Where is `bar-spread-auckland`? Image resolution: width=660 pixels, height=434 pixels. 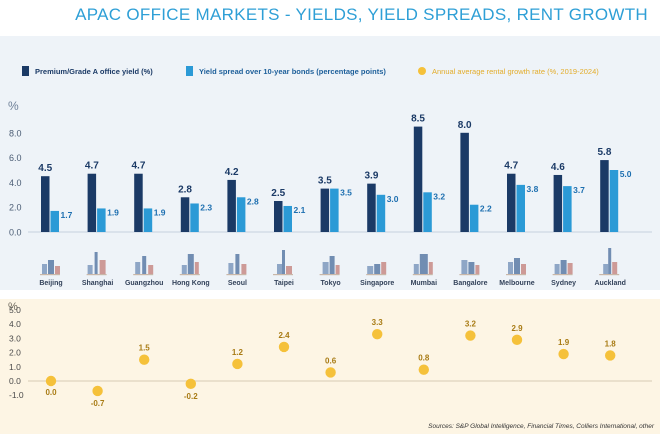 bar-spread-auckland is located at coordinates (614, 201).